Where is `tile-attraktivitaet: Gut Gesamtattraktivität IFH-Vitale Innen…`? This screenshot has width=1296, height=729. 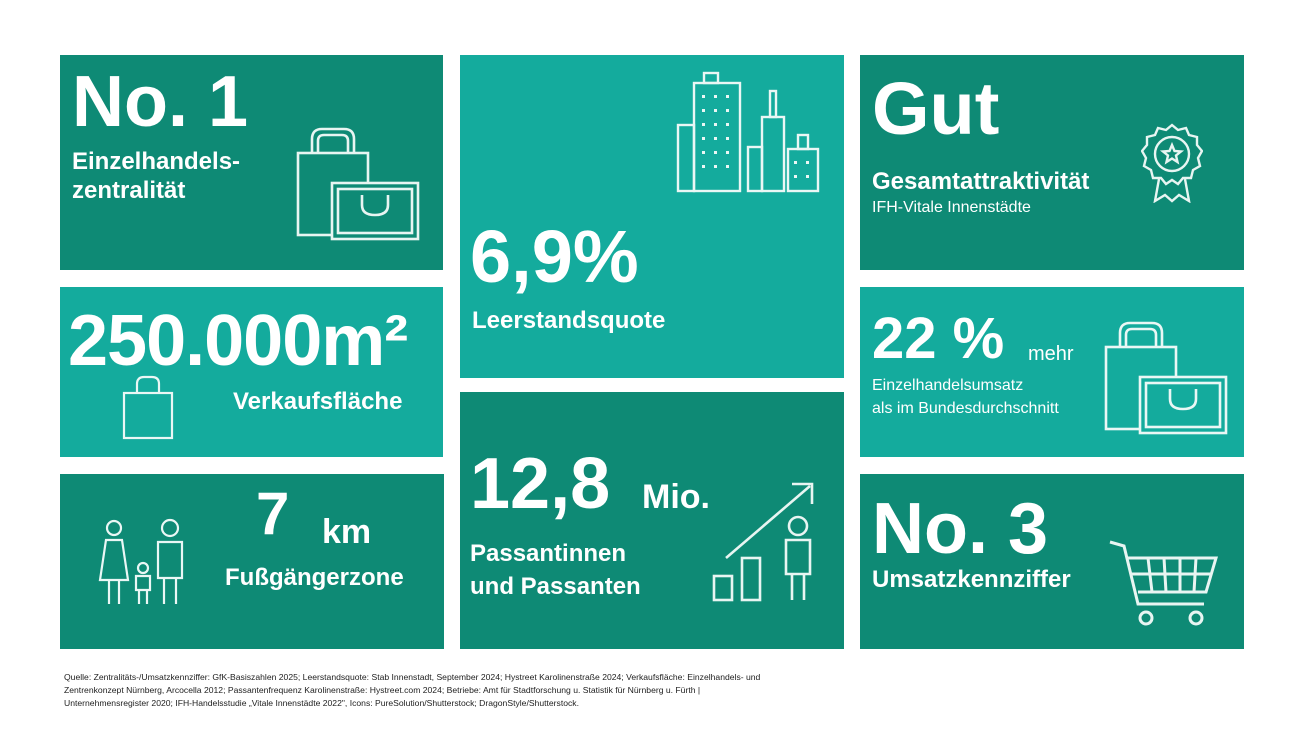 tile-attraktivitaet: Gut Gesamtattraktivität IFH-Vitale Innen… is located at coordinates (1052, 162).